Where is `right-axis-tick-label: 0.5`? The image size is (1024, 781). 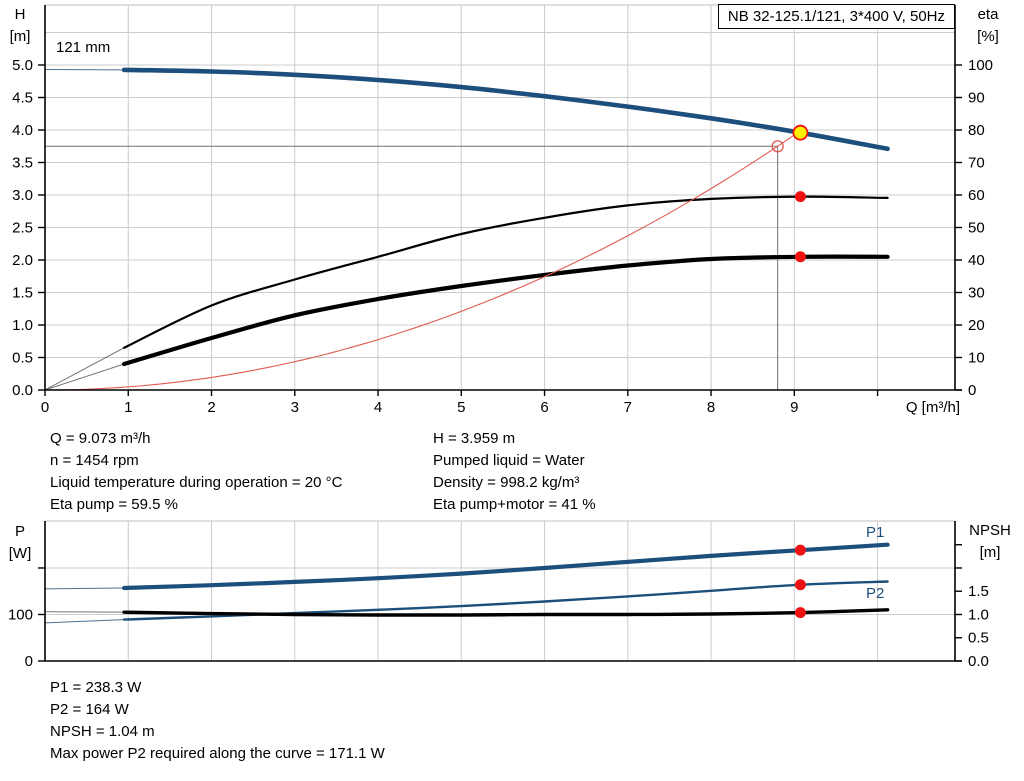
right-axis-tick-label: 0.5 is located at coordinates (978, 638).